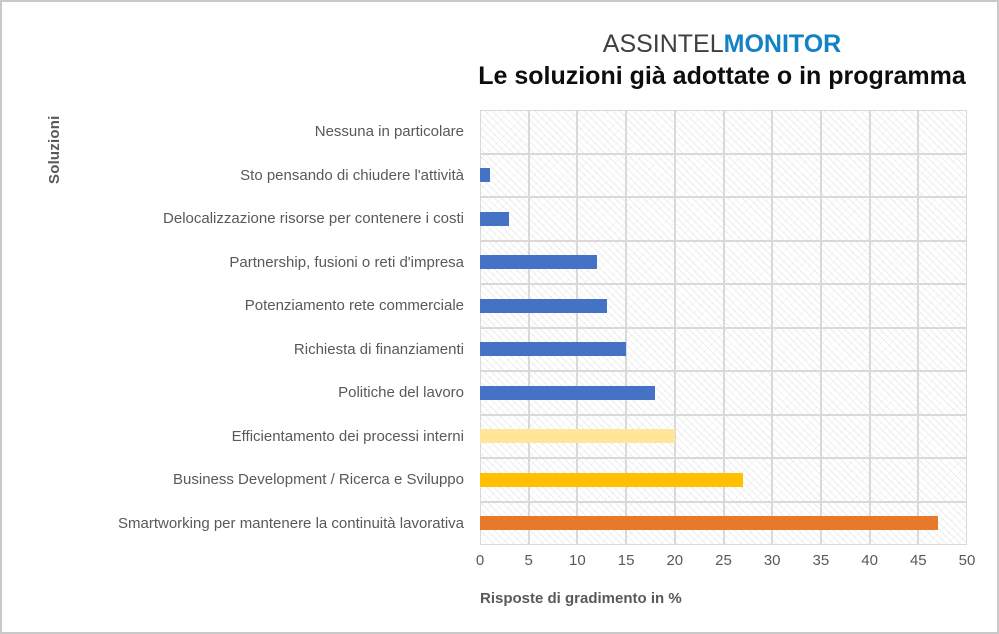 The image size is (999, 634). What do you see at coordinates (389, 132) in the screenshot?
I see `category-label: Nessuna in particolare` at bounding box center [389, 132].